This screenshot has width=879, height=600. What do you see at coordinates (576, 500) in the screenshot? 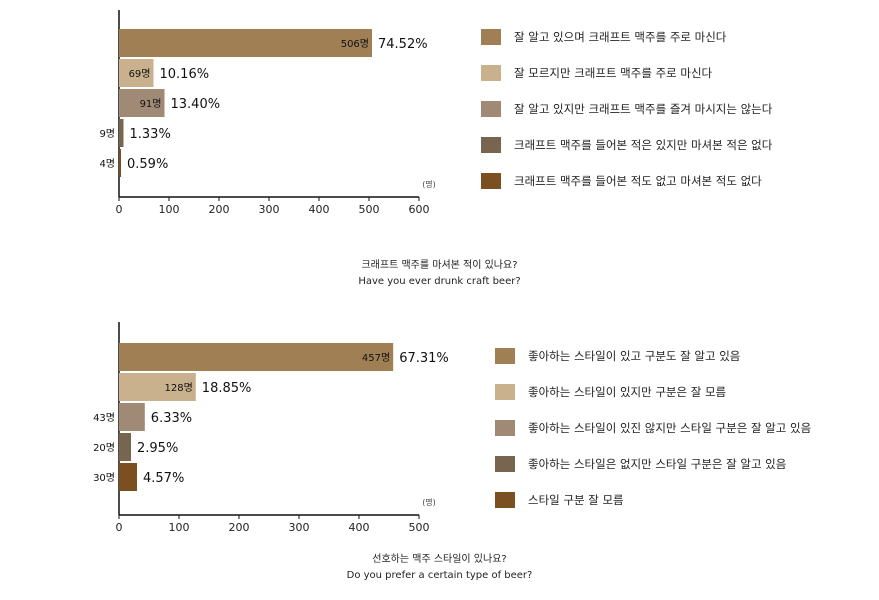
I see `legend-label: 스타일 구분 잘 모름` at bounding box center [576, 500].